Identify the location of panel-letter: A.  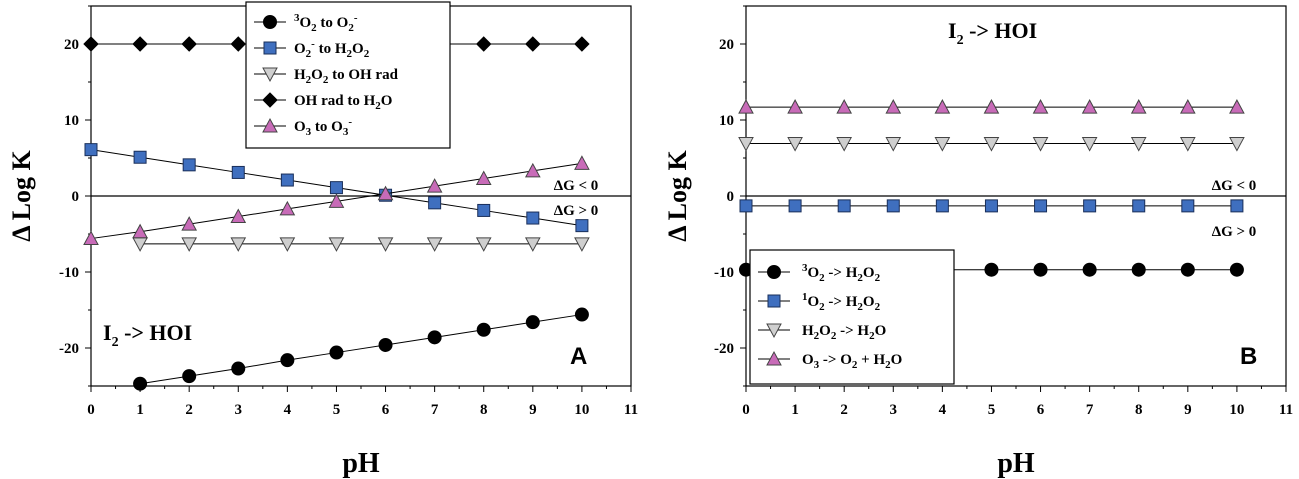
(578, 356).